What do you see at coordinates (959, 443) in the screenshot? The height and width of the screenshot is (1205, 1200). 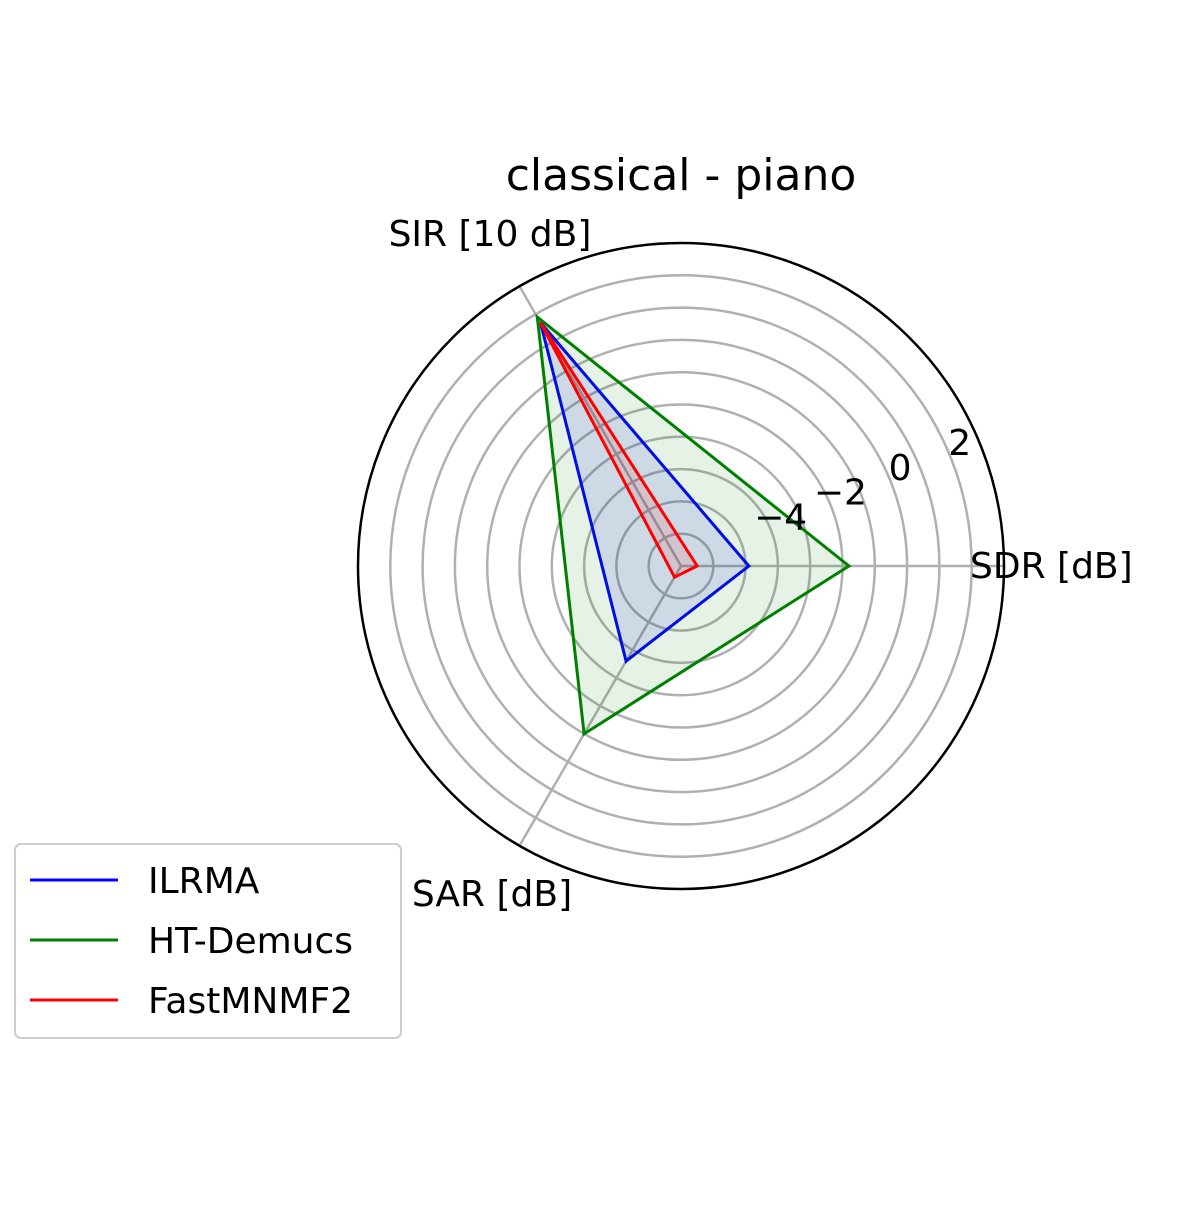 I see `radial-tick-label: 2` at bounding box center [959, 443].